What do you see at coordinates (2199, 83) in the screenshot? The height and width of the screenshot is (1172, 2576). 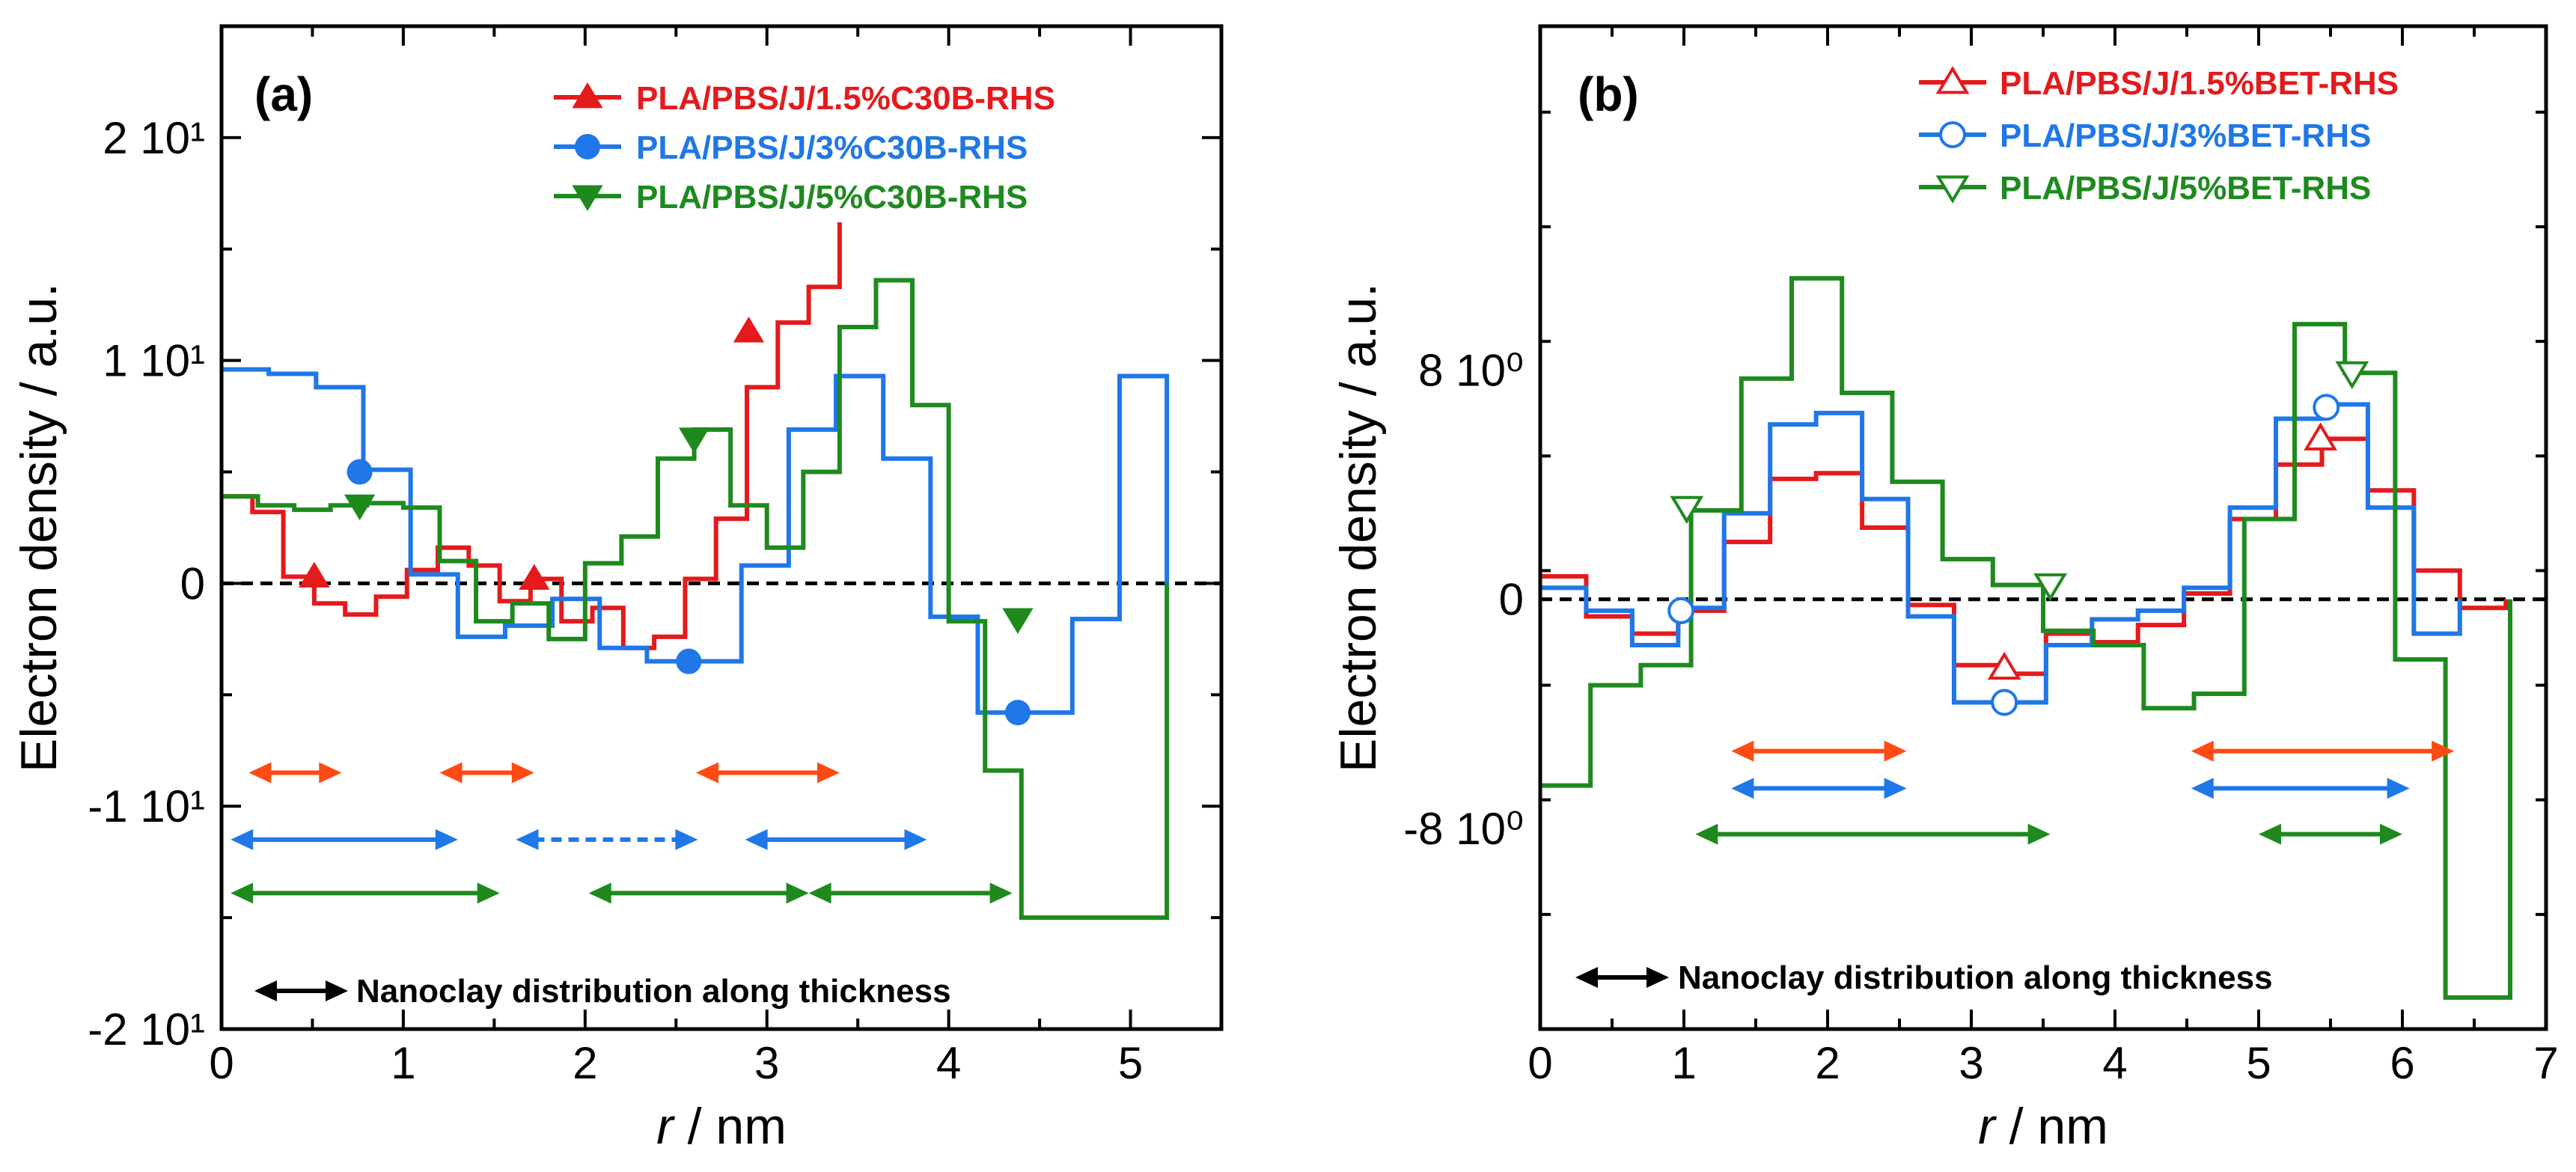 I see `legend-label: PLA/PBS/J/1.5%BET-RHS` at bounding box center [2199, 83].